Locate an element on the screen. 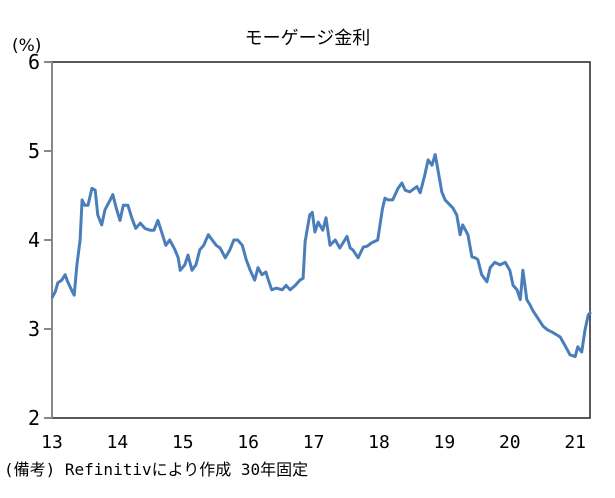  y-tick-label: 5 is located at coordinates (34, 151).